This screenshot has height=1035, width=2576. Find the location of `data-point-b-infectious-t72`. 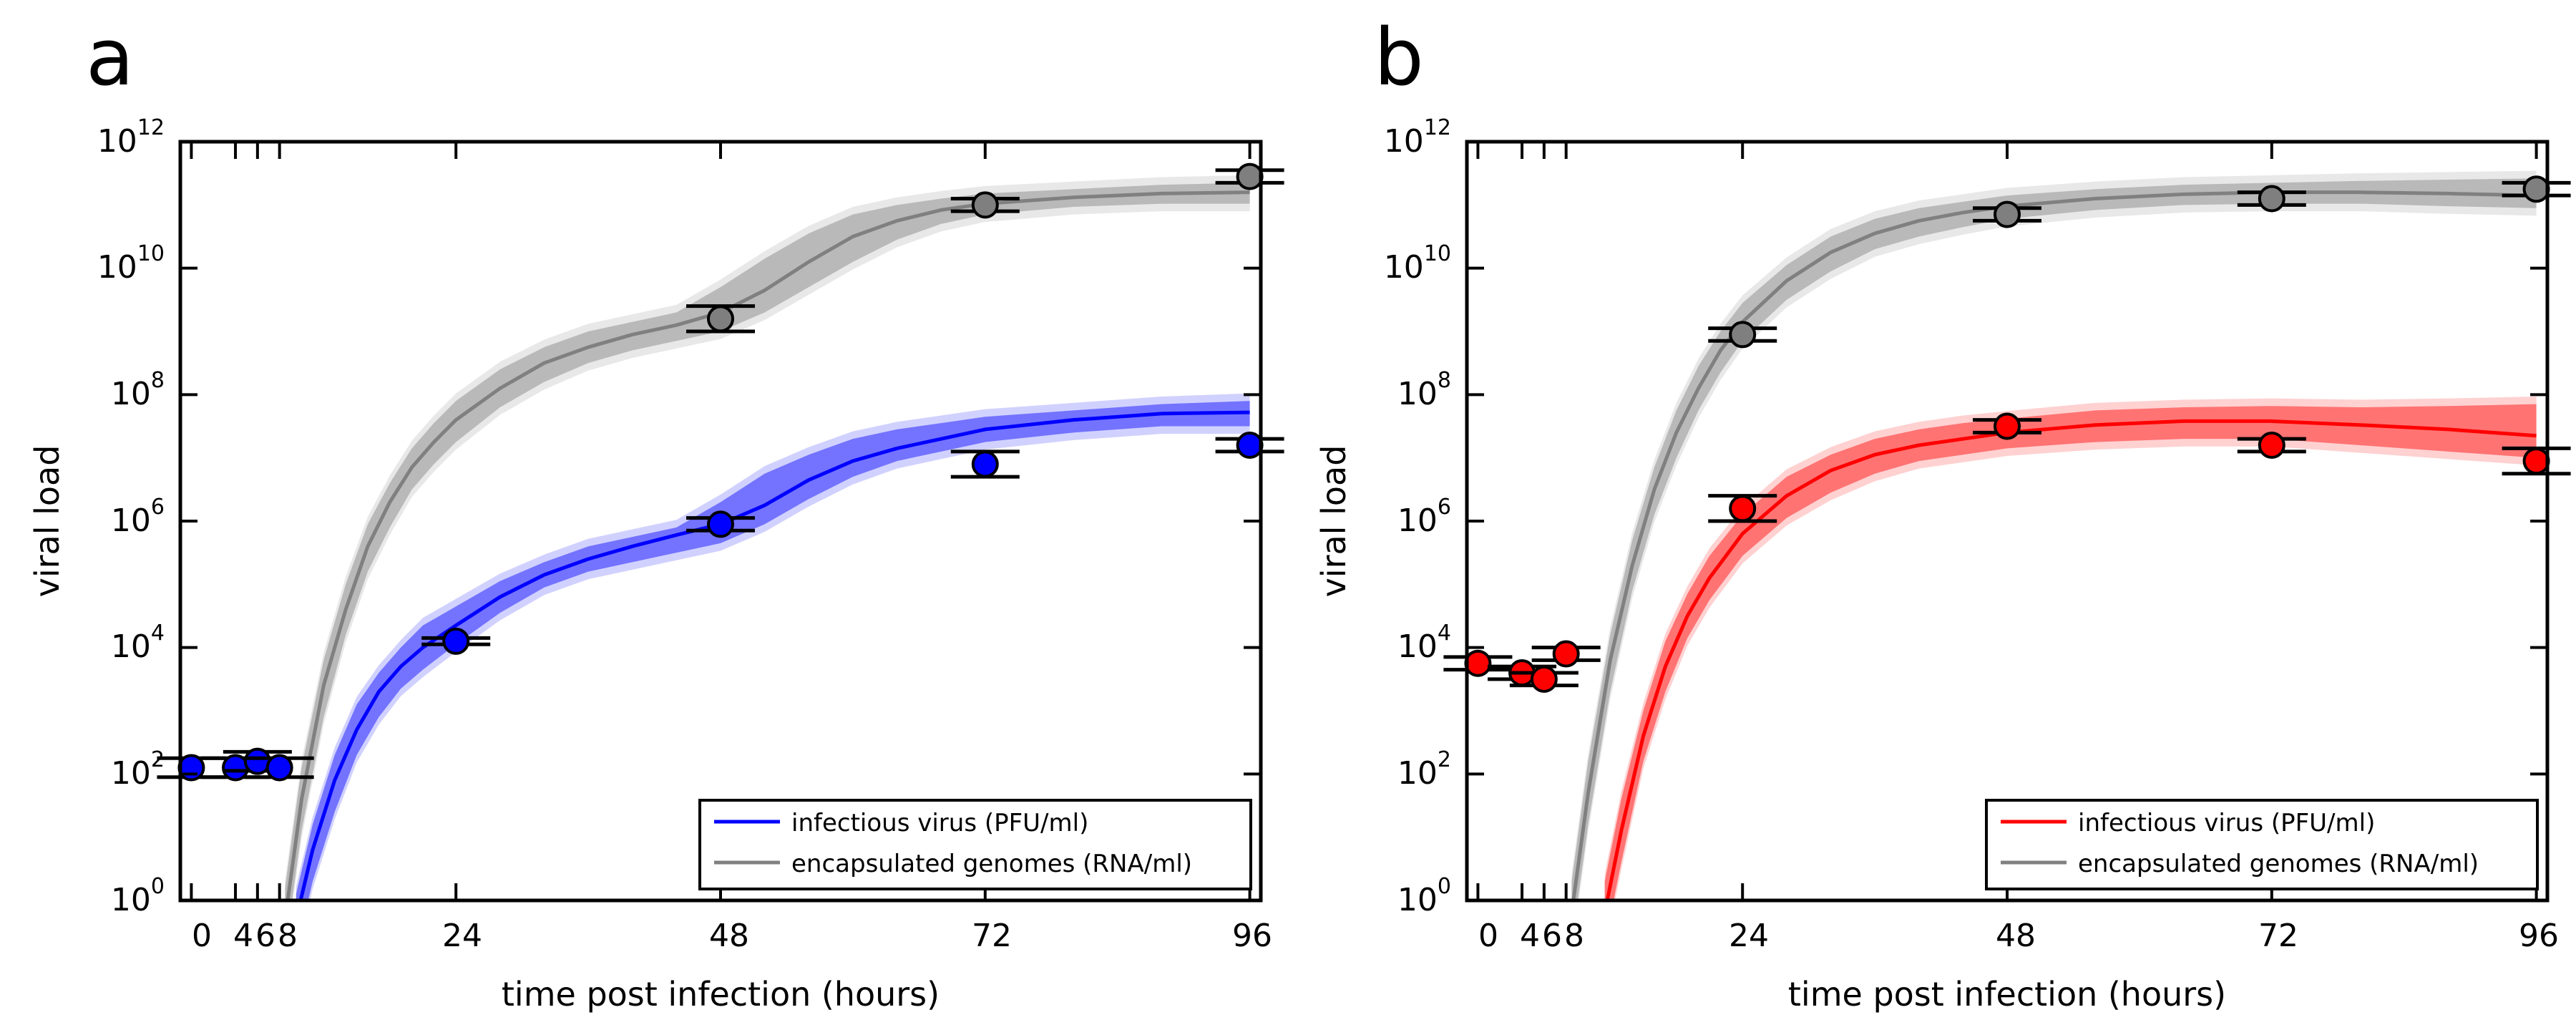

data-point-b-infectious-t72 is located at coordinates (2271, 446).